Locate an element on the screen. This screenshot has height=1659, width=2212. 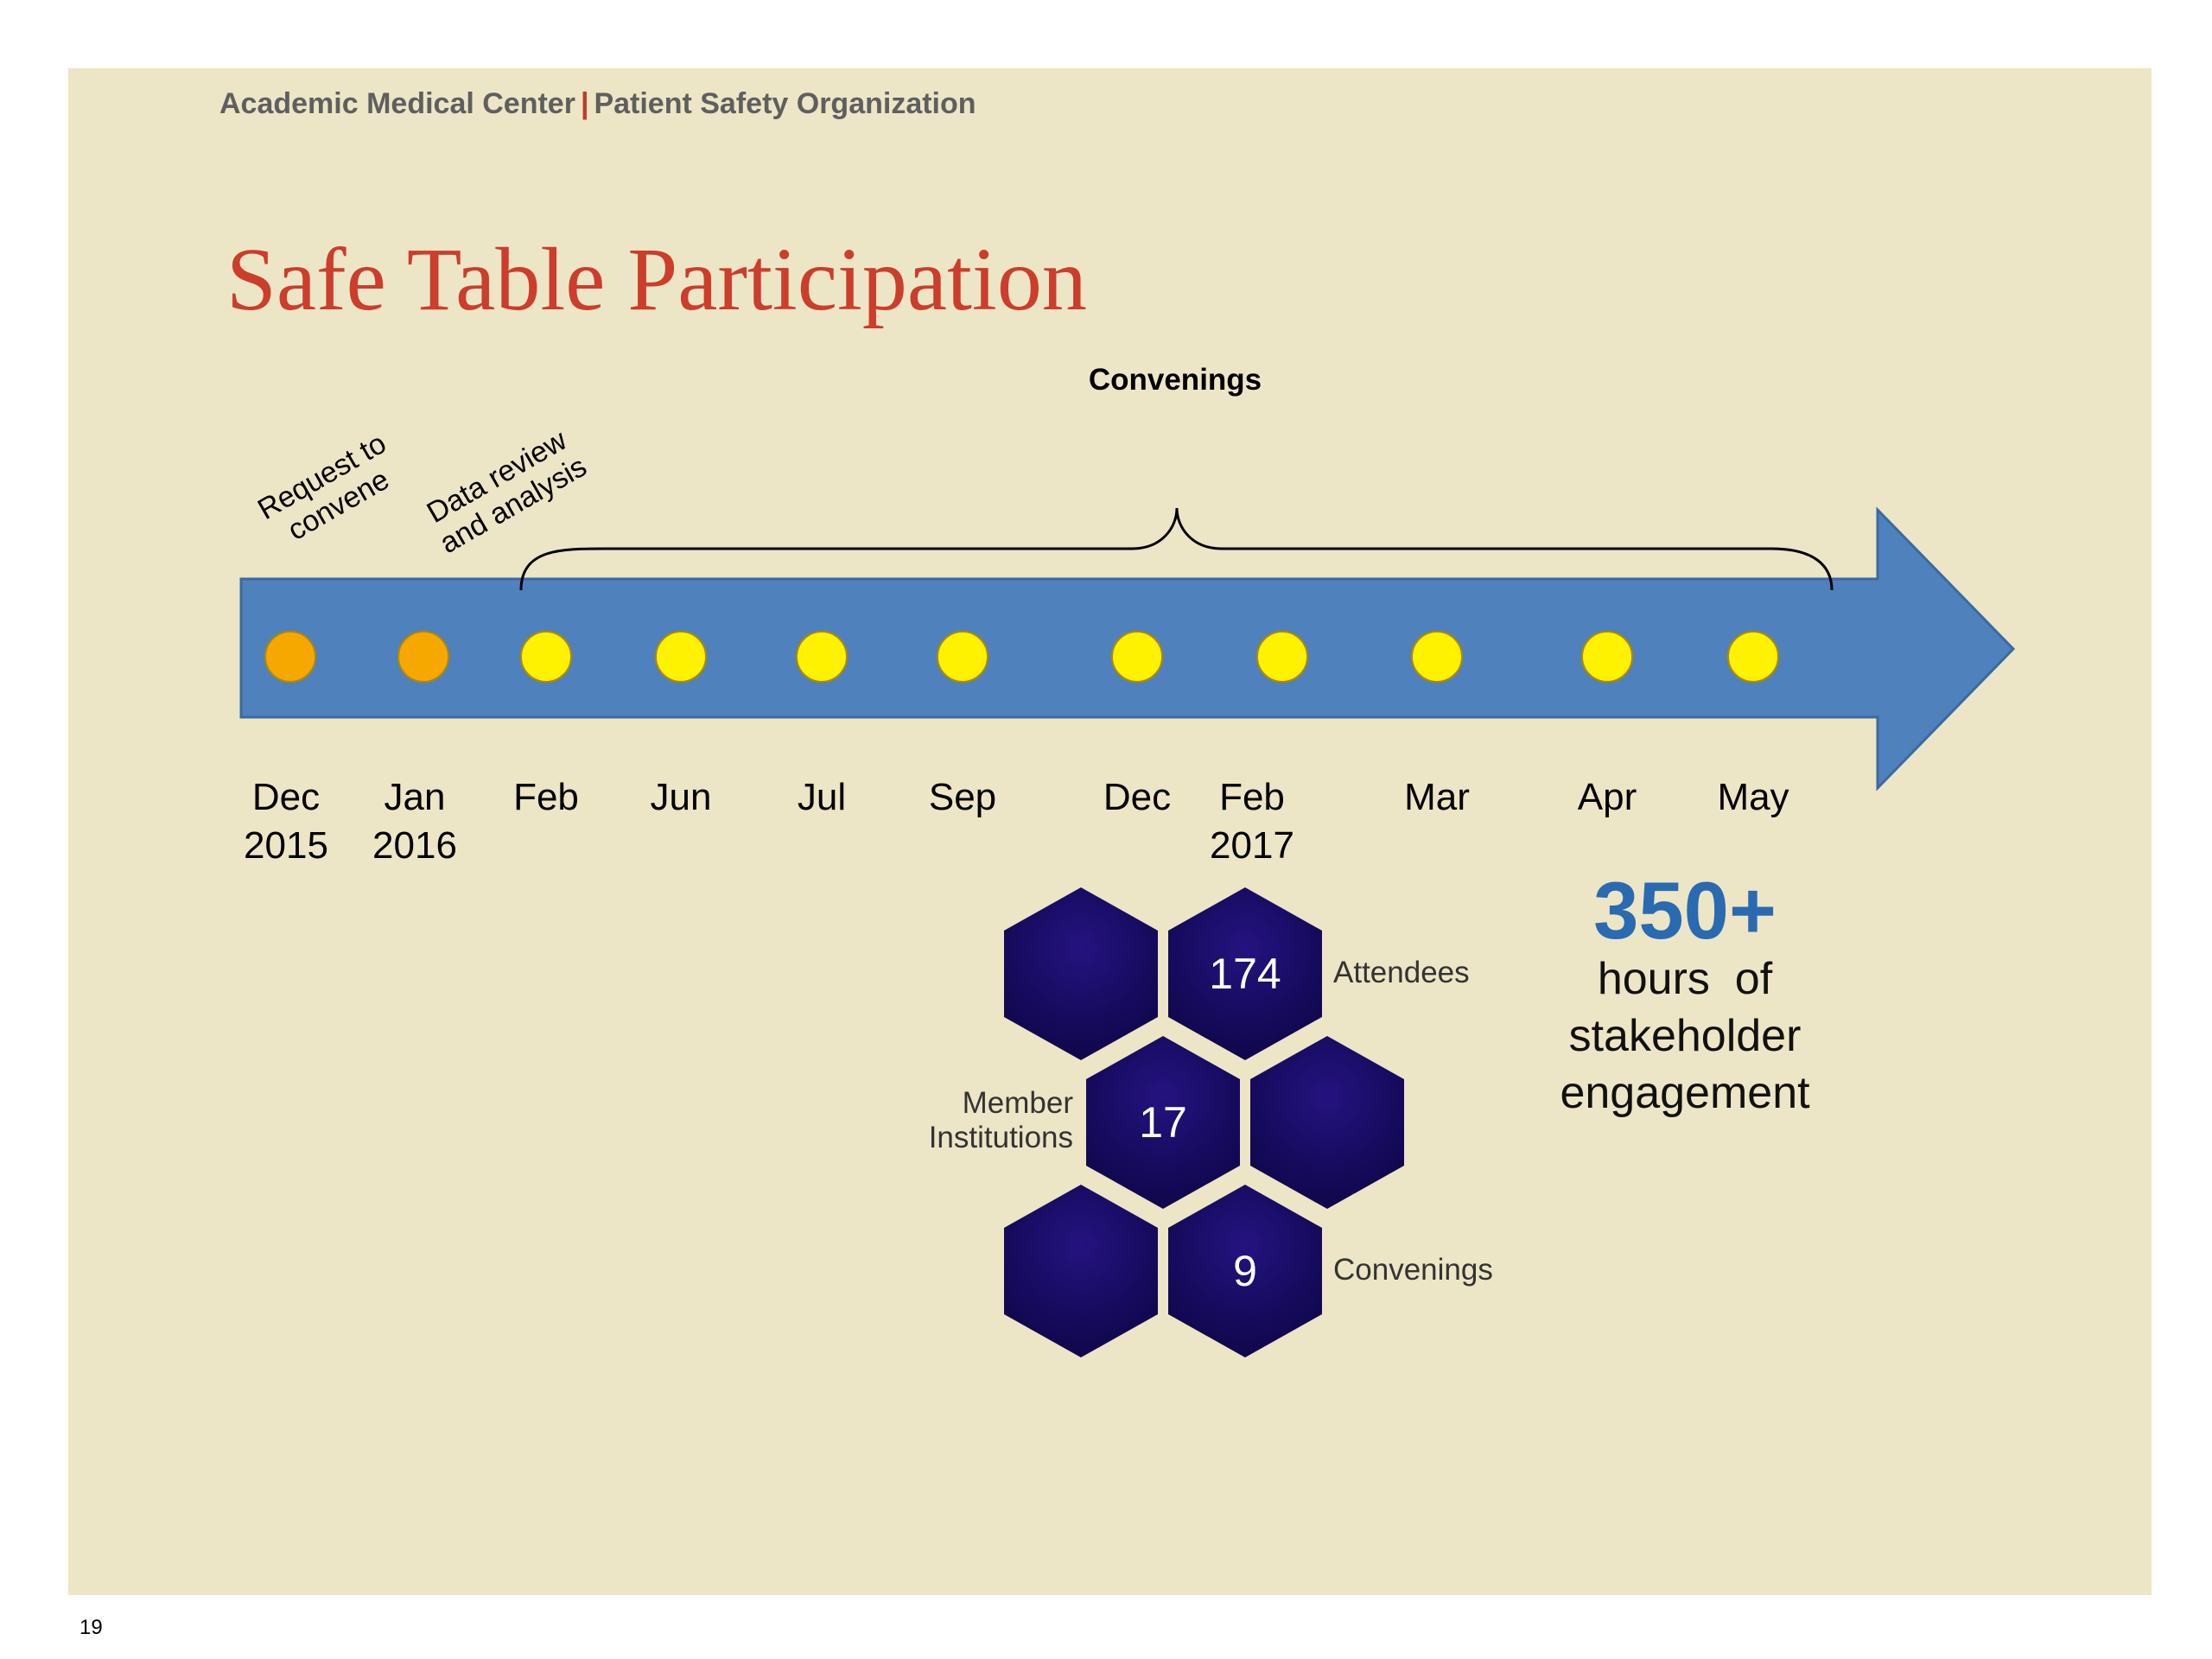
month-year: 2017 is located at coordinates (1252, 845).